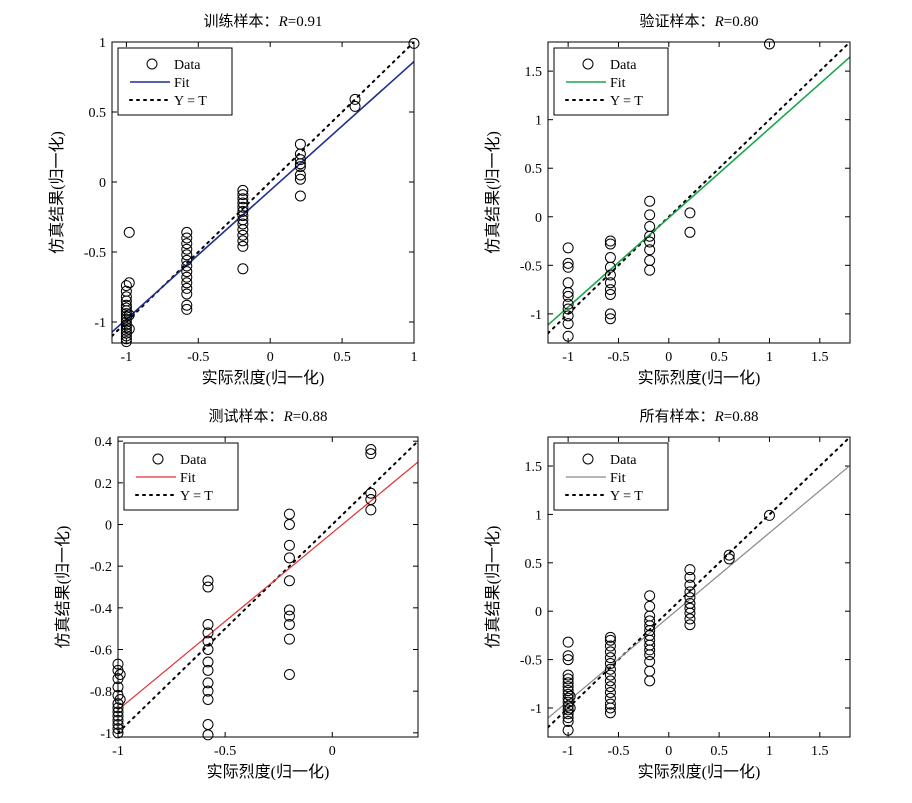 This screenshot has height=803, width=912. What do you see at coordinates (104, 442) in the screenshot?
I see `y-tick-label: 0.4` at bounding box center [104, 442].